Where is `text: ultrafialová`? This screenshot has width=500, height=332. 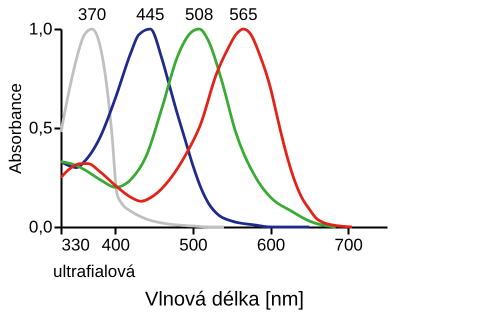
text: ultrafialová is located at coordinates (94, 271).